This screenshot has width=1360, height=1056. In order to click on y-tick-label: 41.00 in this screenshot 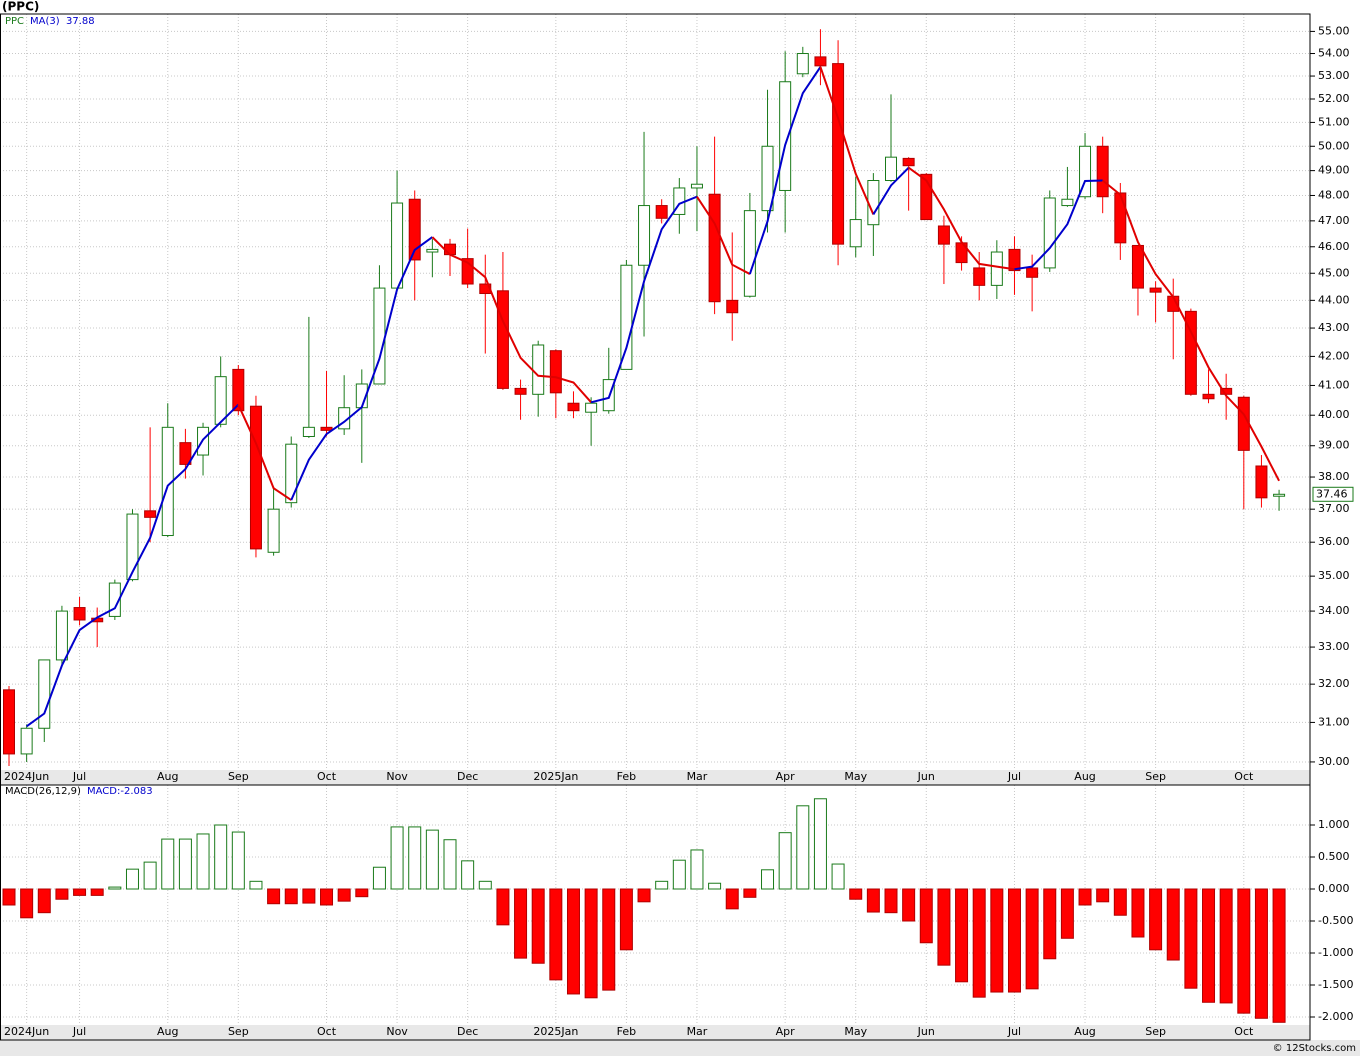, I will do `click(1334, 384)`.